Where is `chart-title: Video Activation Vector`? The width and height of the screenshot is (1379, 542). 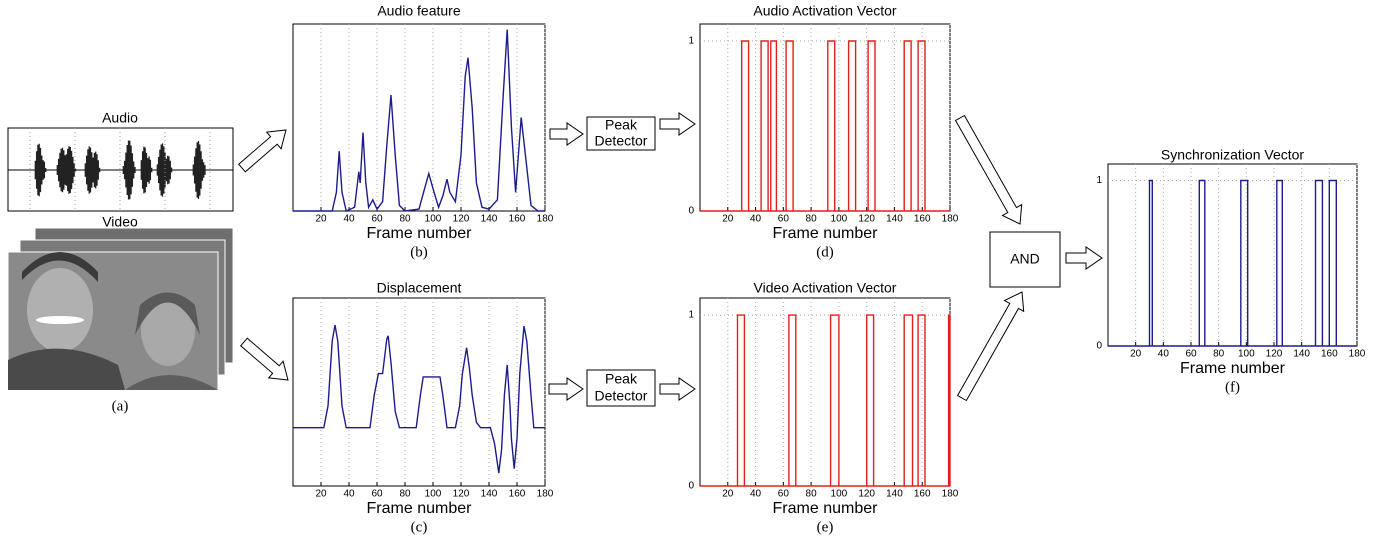 chart-title: Video Activation Vector is located at coordinates (825, 288).